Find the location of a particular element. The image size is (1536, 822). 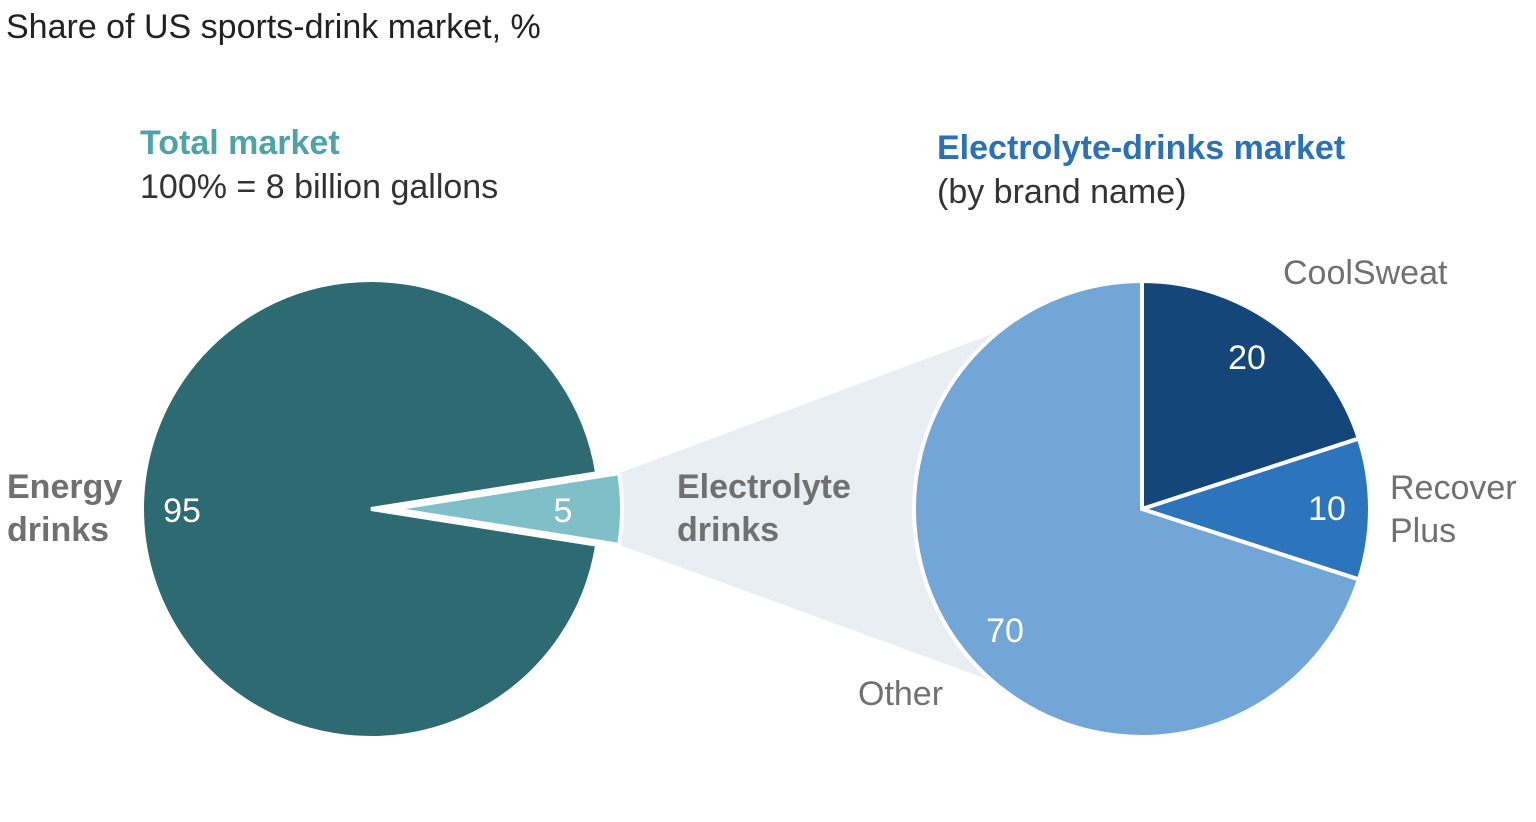

label-electrolyte-drinks: drinks is located at coordinates (728, 530).